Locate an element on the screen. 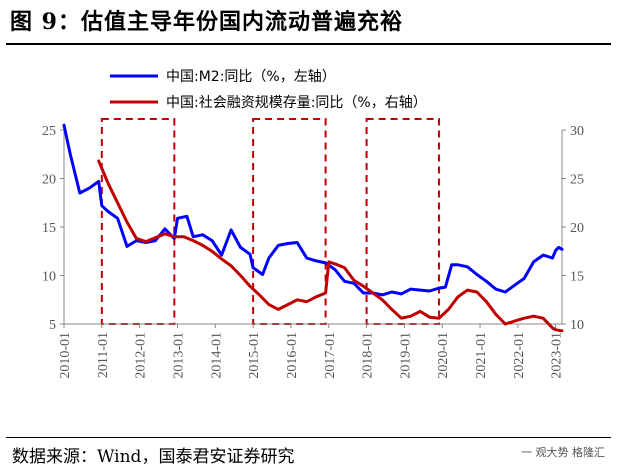  x-tick-label: 2011-01 is located at coordinates (103, 355).